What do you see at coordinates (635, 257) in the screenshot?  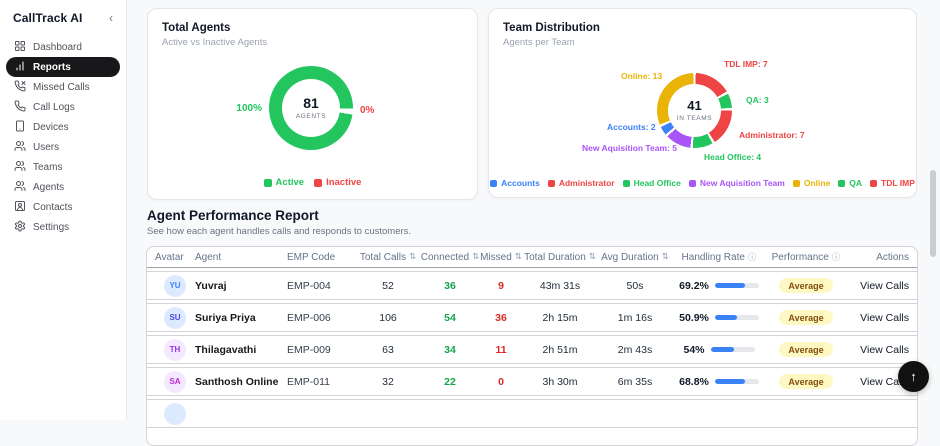 I see `column-header-avg-duration: Avg Duration ⇅` at bounding box center [635, 257].